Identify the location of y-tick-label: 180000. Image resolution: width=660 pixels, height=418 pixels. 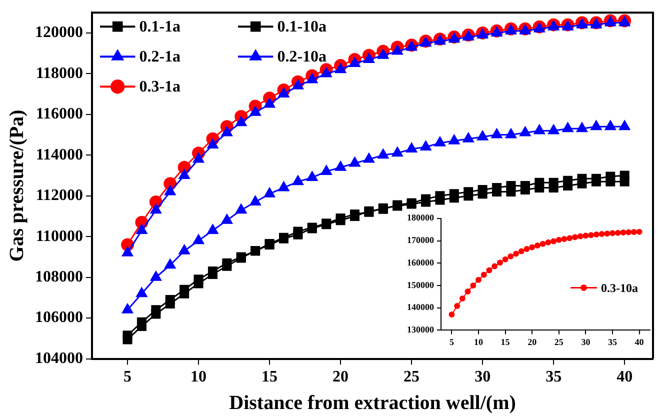
(420, 217).